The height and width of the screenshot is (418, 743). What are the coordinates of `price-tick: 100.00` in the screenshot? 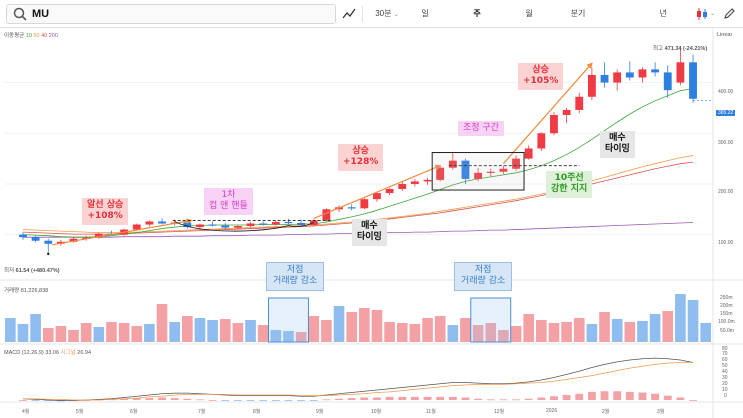 It's located at (726, 243).